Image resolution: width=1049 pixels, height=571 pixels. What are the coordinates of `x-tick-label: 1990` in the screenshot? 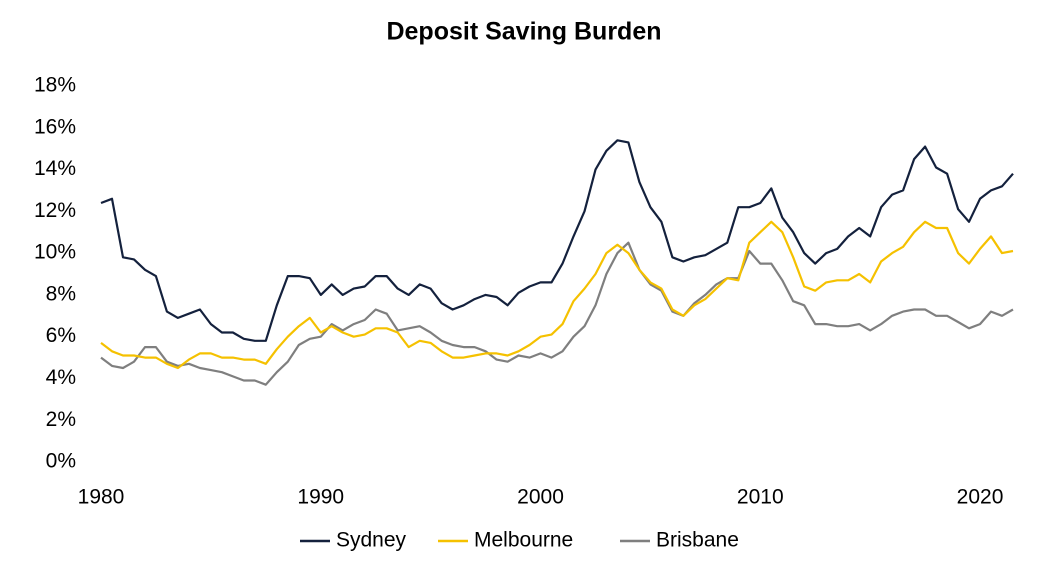 It's located at (320, 497).